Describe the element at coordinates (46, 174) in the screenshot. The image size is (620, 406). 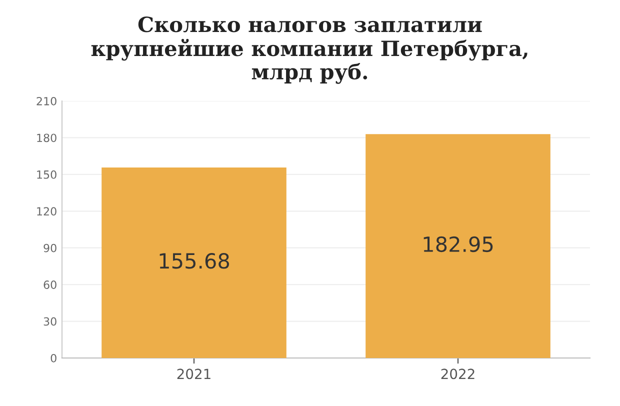
I see `y-tick-label: 150` at that location.